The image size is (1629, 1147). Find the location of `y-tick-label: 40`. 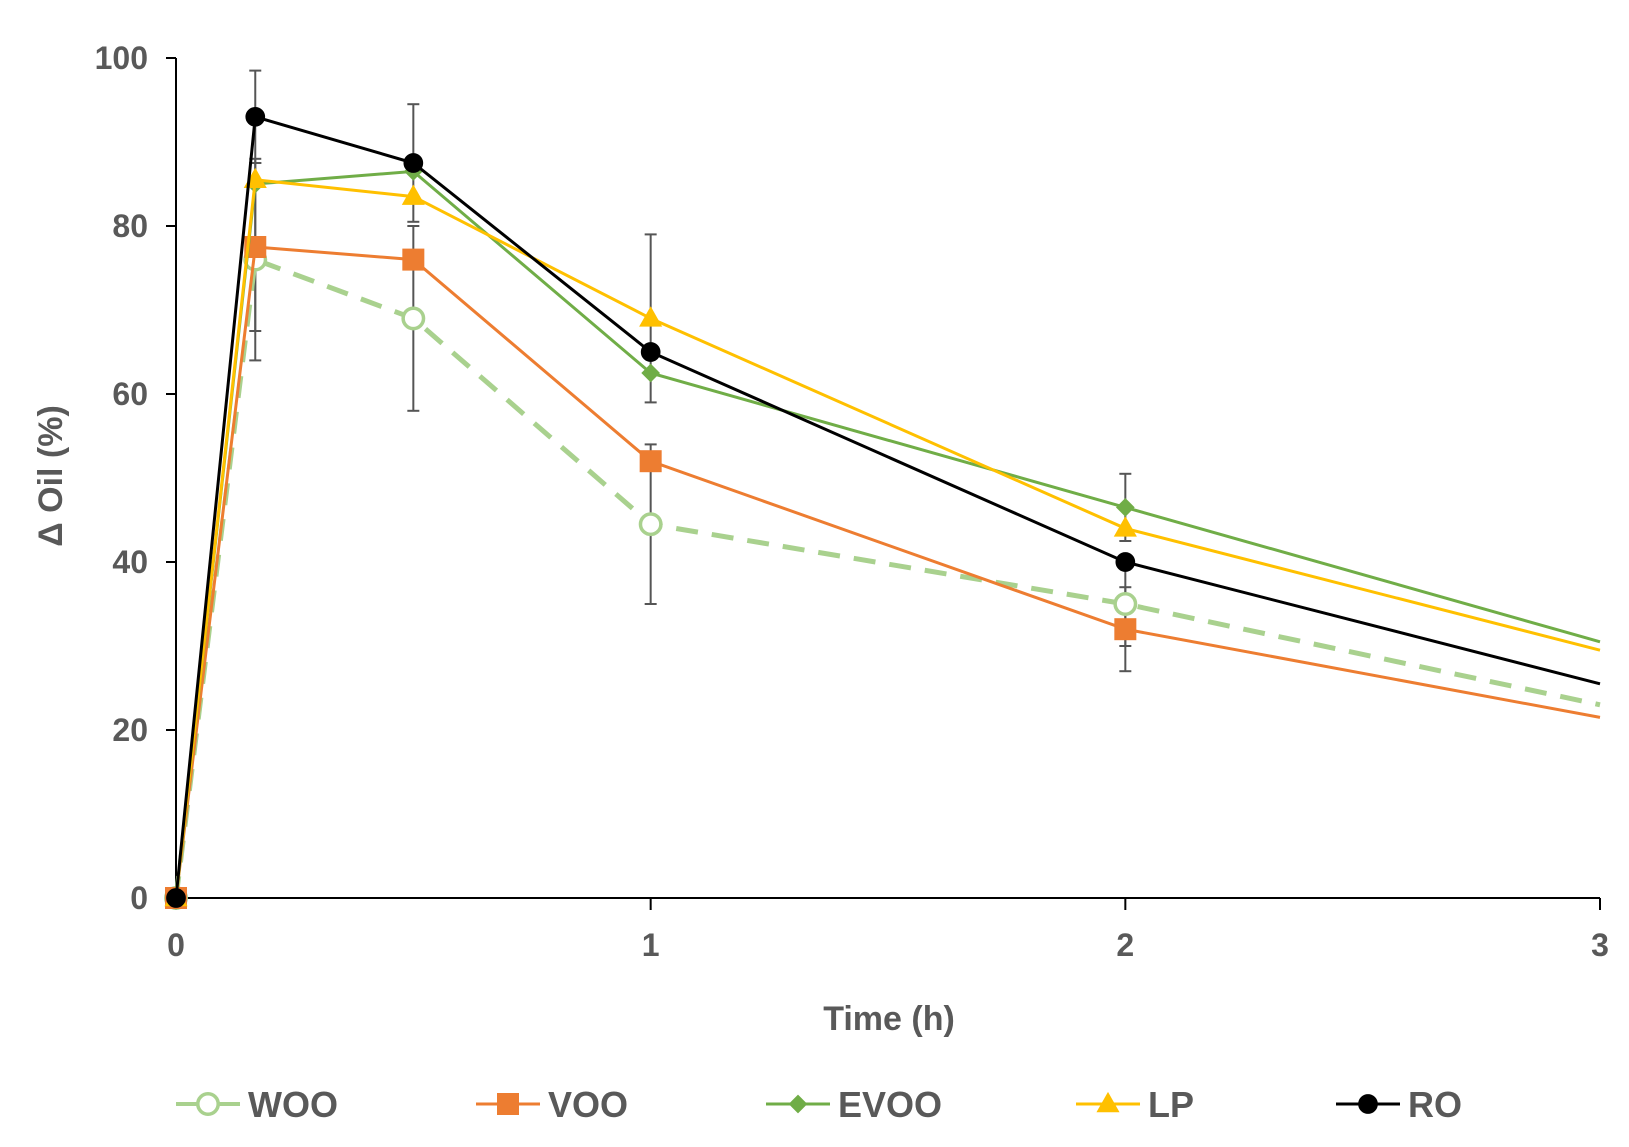

y-tick-label: 40 is located at coordinates (130, 562).